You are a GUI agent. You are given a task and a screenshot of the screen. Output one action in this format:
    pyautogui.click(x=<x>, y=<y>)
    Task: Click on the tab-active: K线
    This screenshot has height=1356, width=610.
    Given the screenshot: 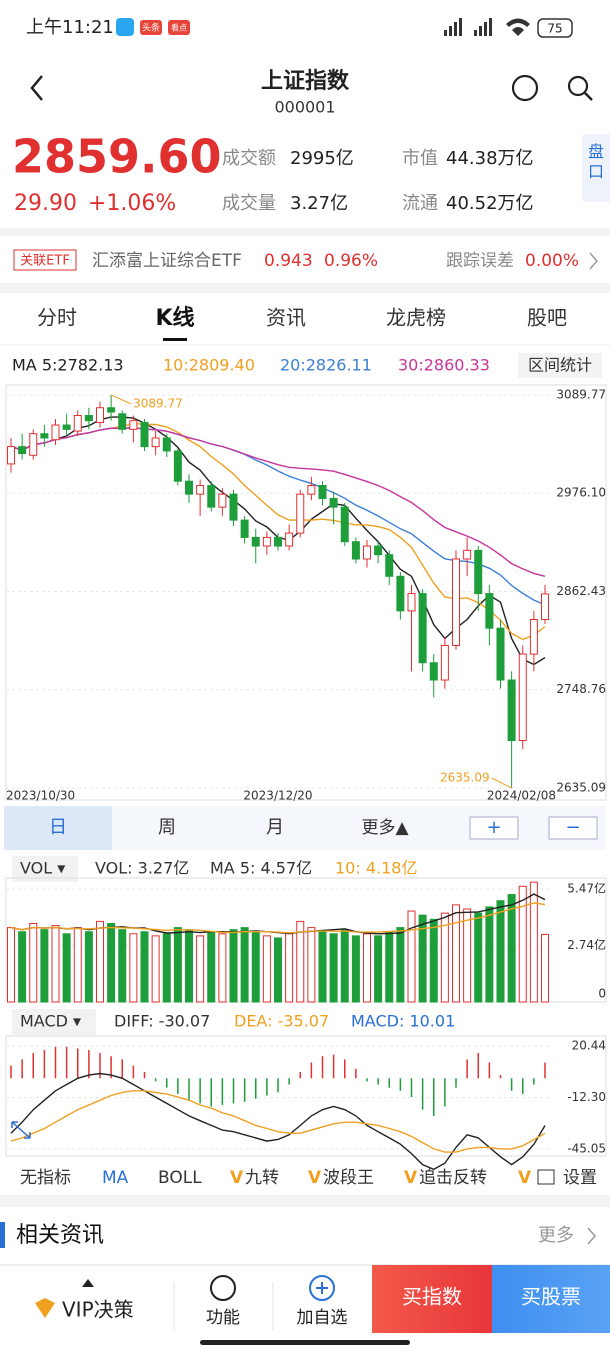 What is the action you would take?
    pyautogui.click(x=174, y=318)
    